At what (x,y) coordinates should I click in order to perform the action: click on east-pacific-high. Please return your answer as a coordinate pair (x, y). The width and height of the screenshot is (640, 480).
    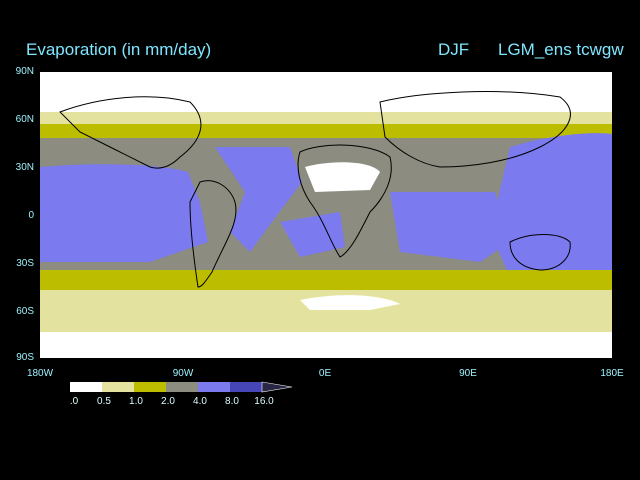
    Looking at the image, I should click on (124, 213).